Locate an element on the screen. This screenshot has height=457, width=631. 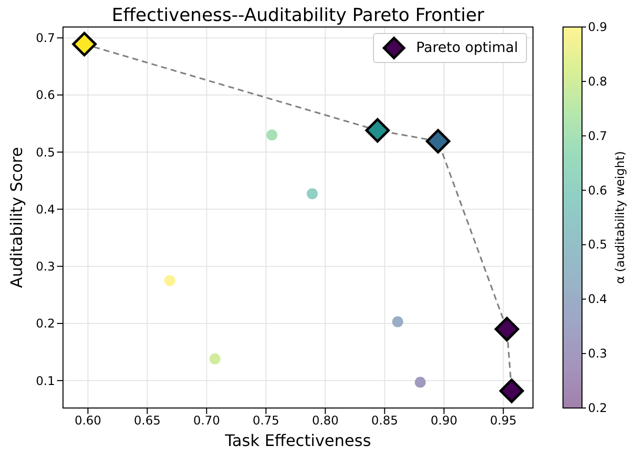
y-tick-label: 0.4 is located at coordinates (45, 209).